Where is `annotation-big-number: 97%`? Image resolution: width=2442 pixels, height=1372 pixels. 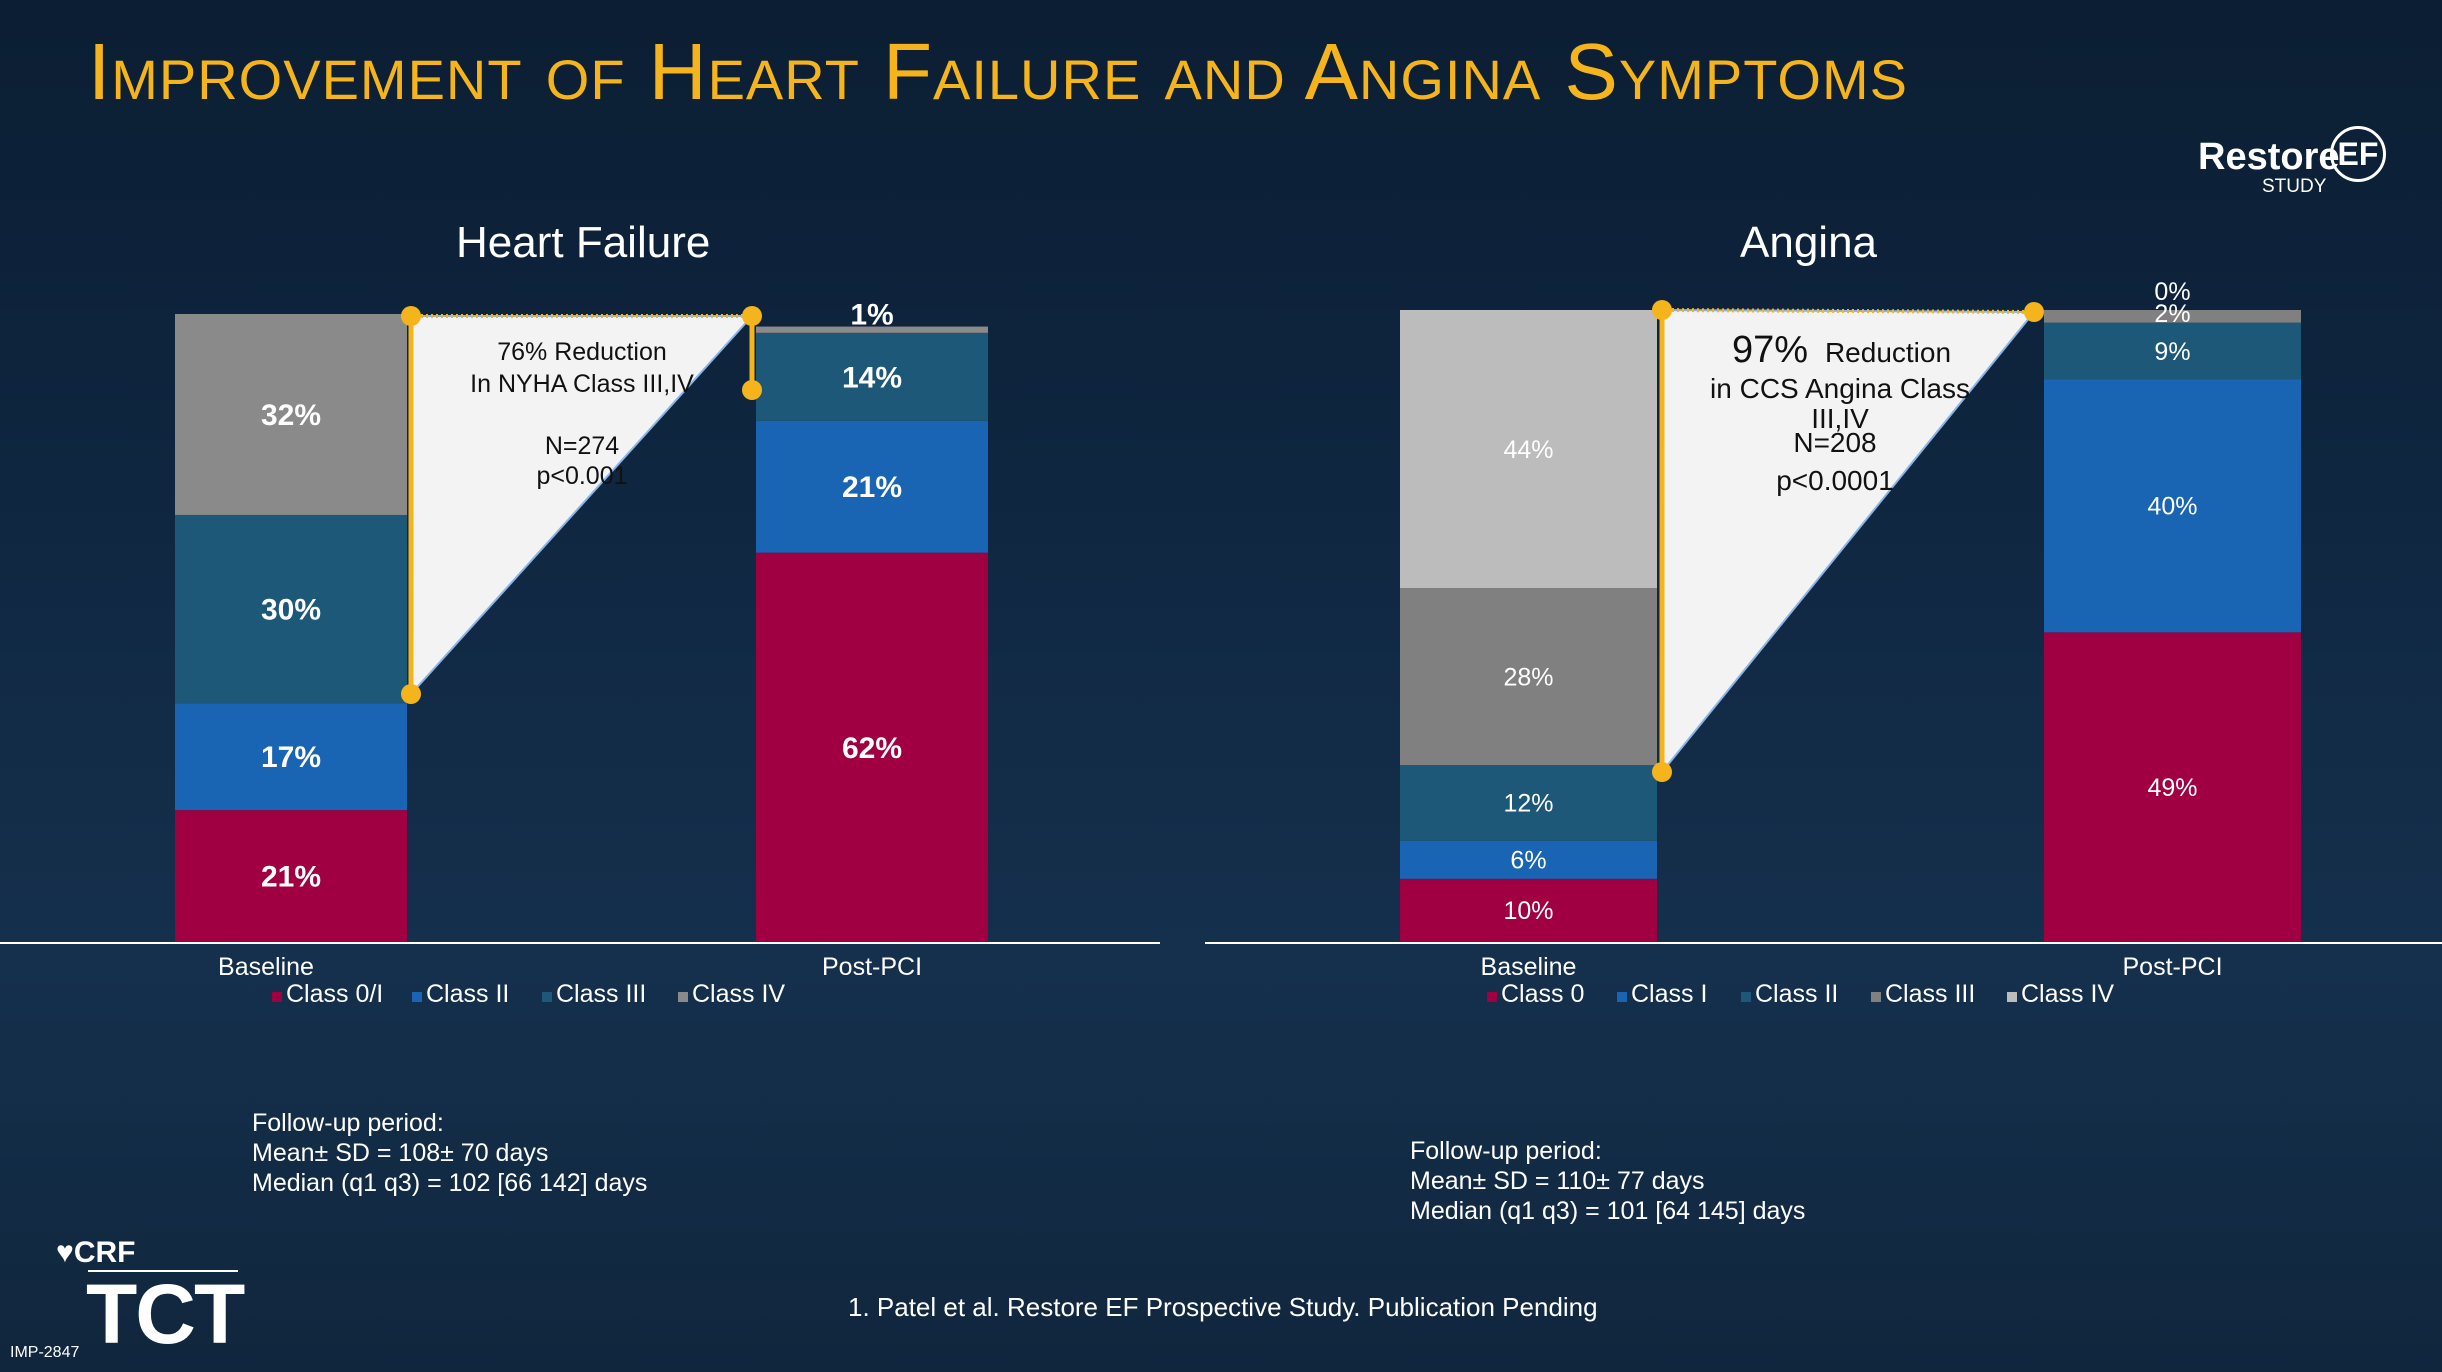
annotation-big-number: 97% is located at coordinates (1770, 350).